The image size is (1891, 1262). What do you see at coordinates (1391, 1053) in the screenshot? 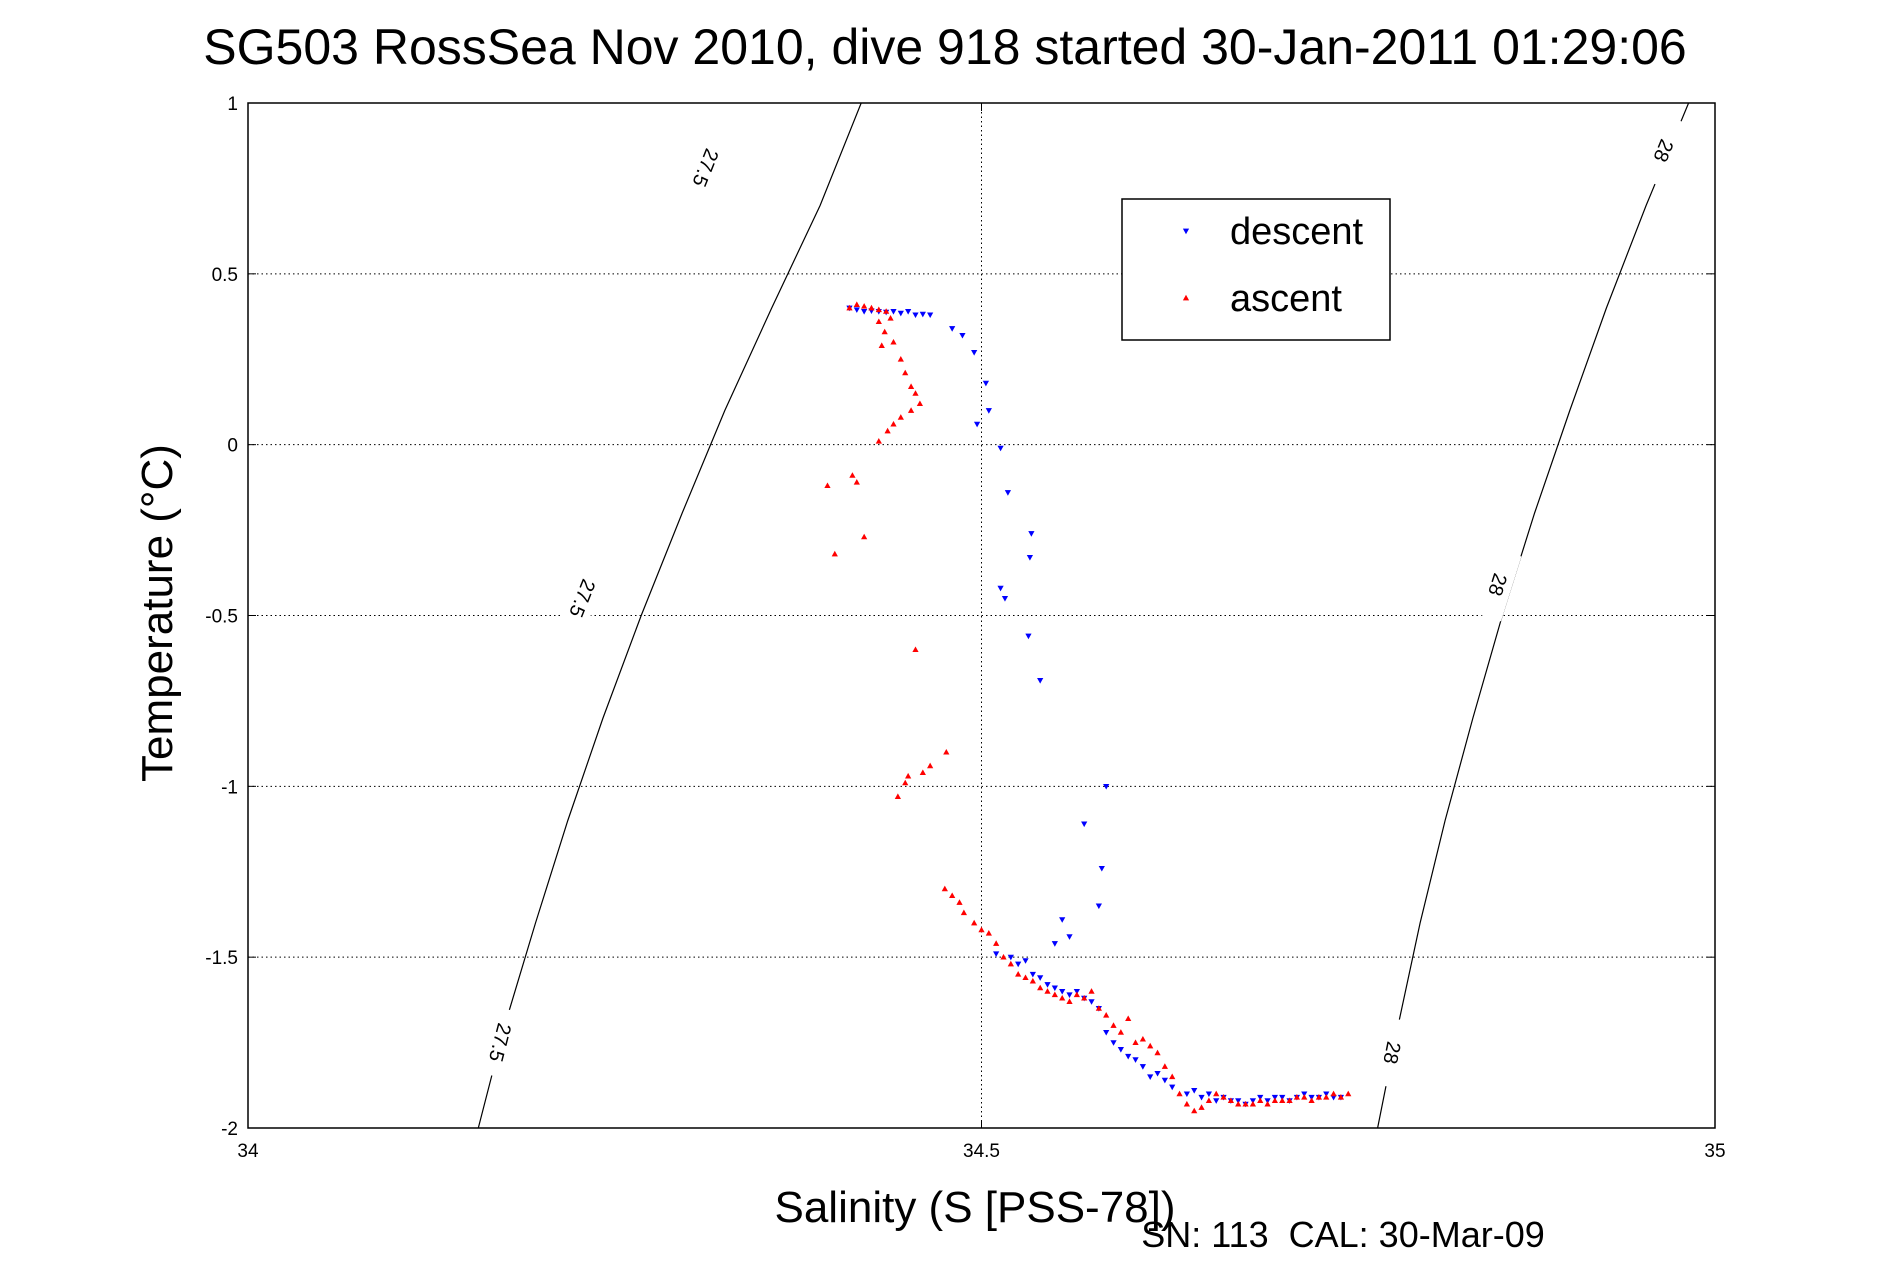
I see `contour-label: 28` at bounding box center [1391, 1053].